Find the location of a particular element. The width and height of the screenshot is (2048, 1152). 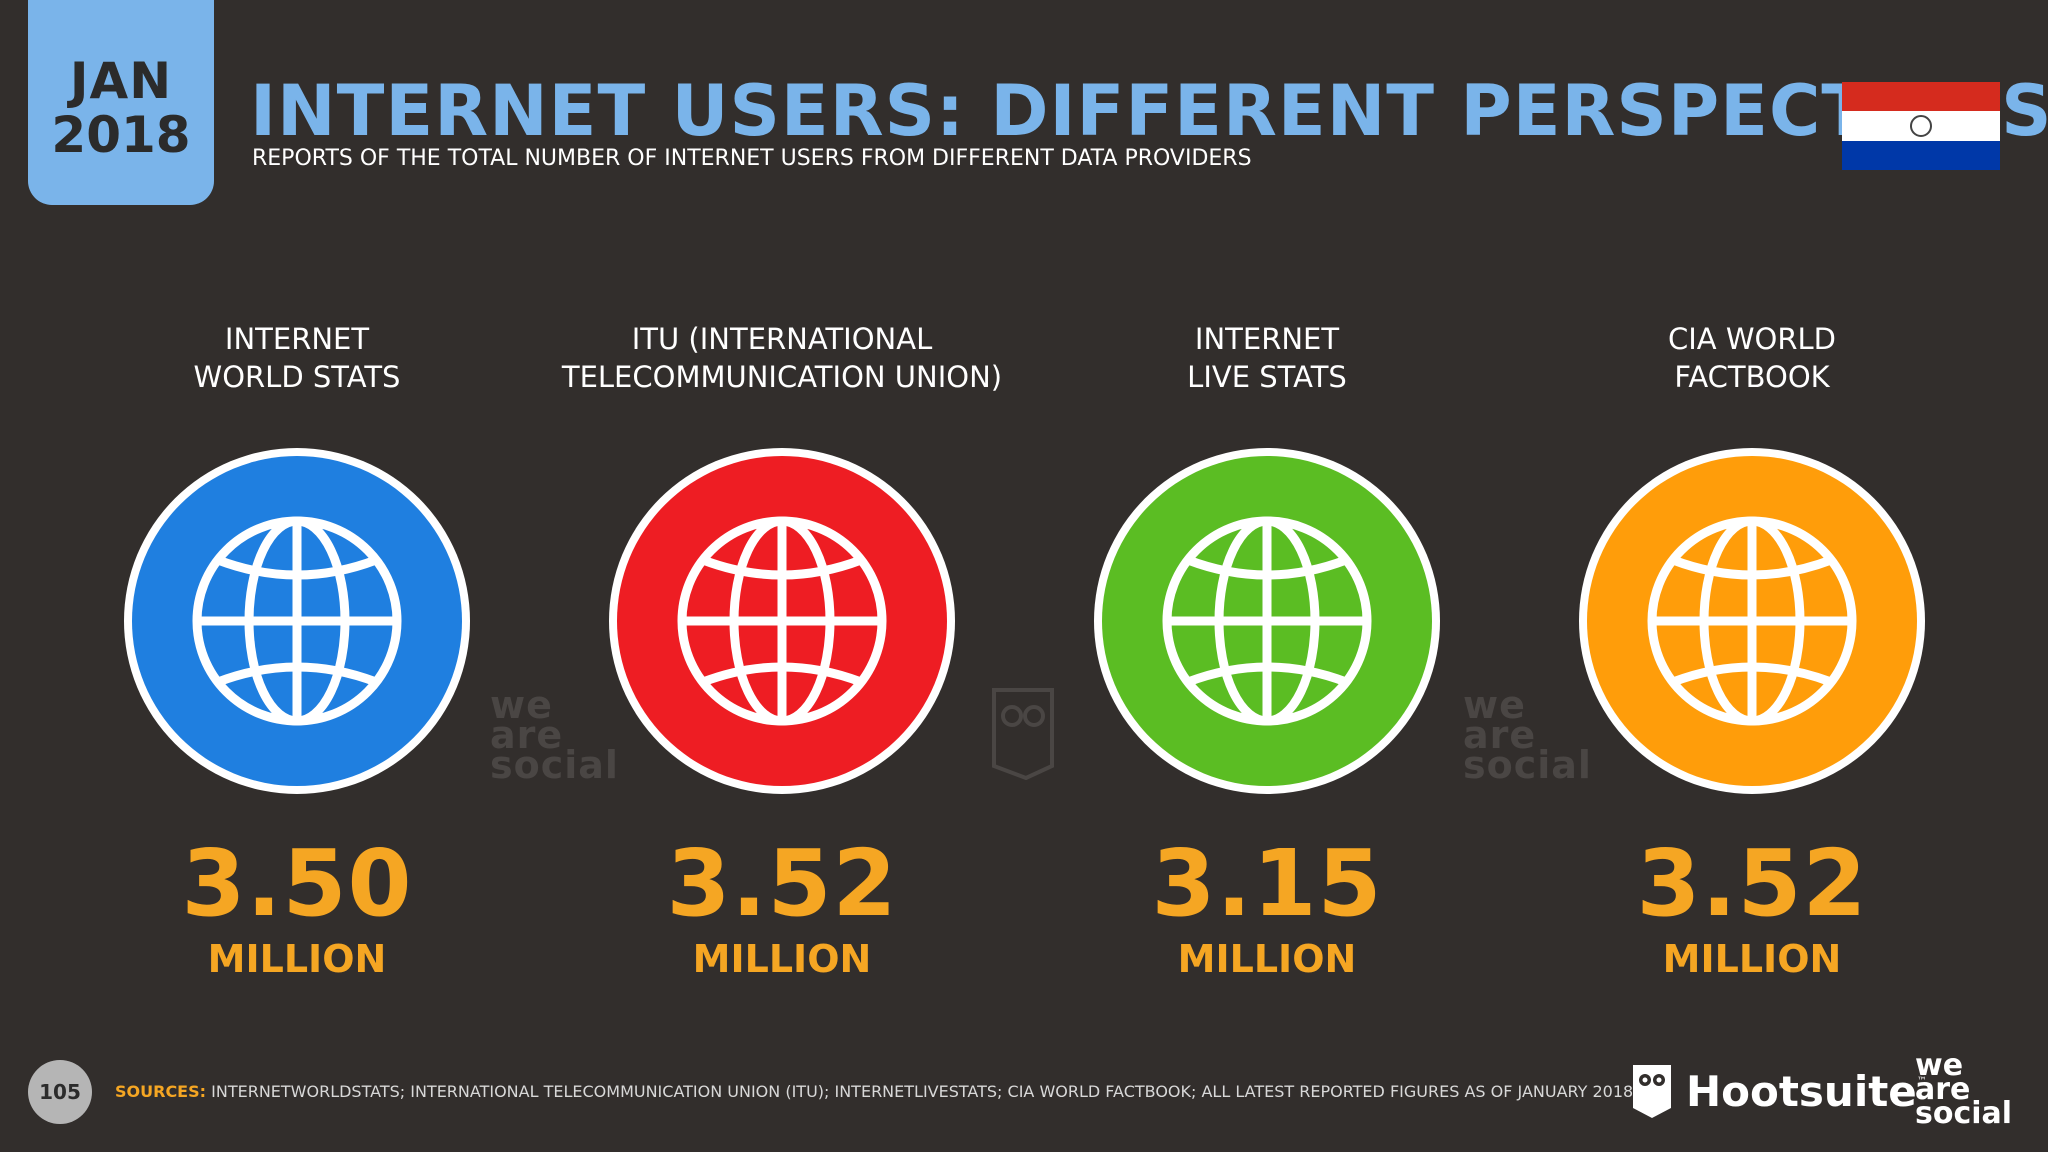

page-number: 105 is located at coordinates (60, 1092).